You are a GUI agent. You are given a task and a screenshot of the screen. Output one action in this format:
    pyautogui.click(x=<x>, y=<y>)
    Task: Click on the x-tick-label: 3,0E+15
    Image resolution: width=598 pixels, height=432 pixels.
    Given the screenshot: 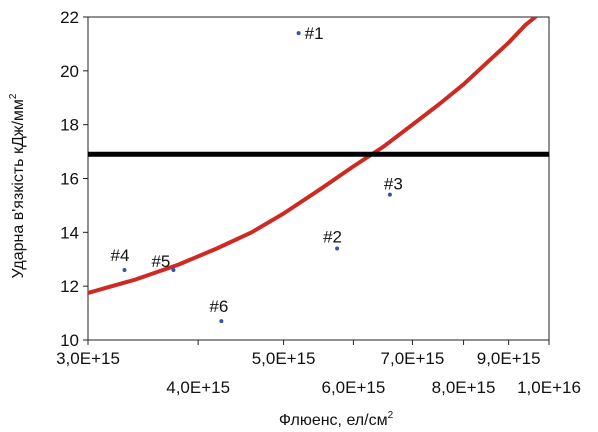 What is the action you would take?
    pyautogui.click(x=88, y=358)
    